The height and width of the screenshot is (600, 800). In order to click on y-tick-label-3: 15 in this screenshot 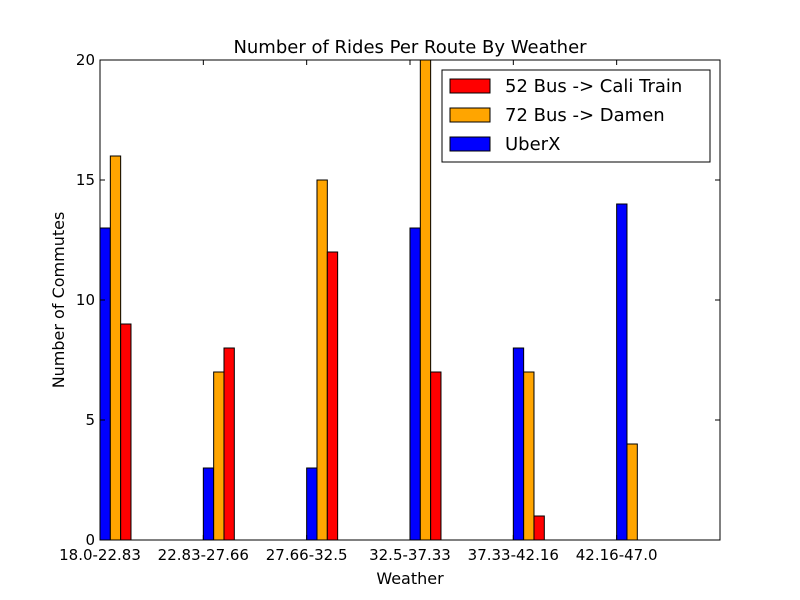, I will do `click(85, 180)`.